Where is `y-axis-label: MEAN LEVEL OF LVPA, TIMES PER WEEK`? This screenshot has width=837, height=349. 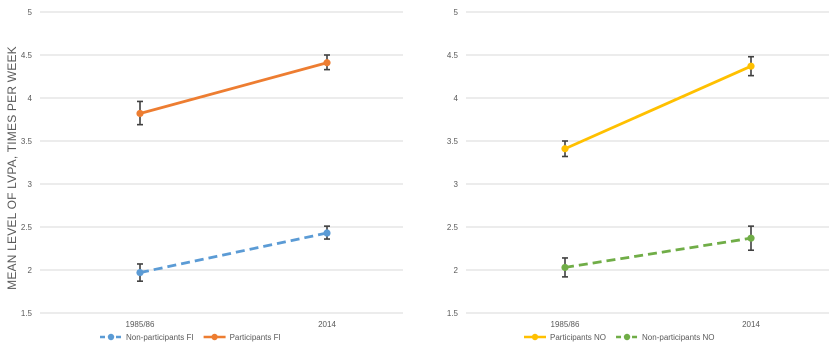 y-axis-label: MEAN LEVEL OF LVPA, TIMES PER WEEK is located at coordinates (12, 168).